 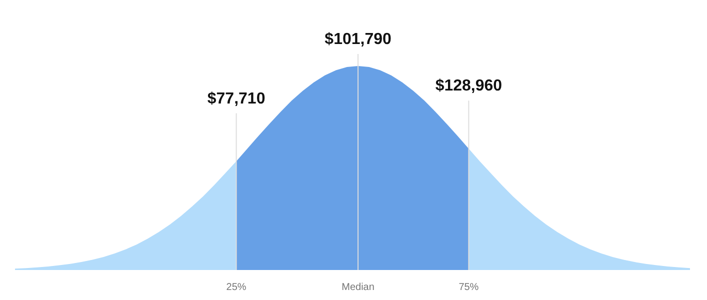 What do you see at coordinates (468, 287) in the screenshot?
I see `x-tick-label: 75%` at bounding box center [468, 287].